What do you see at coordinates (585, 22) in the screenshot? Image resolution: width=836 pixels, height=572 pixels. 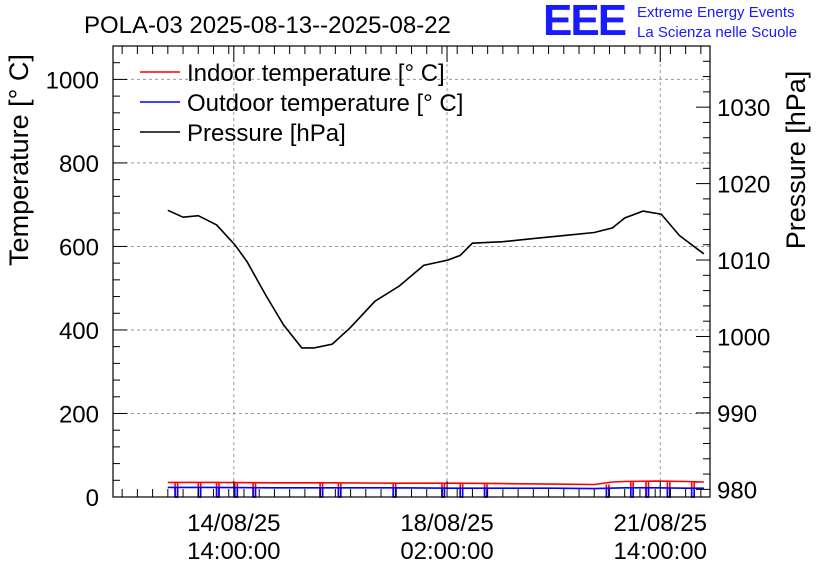 I see `eee-logo: EEE` at bounding box center [585, 22].